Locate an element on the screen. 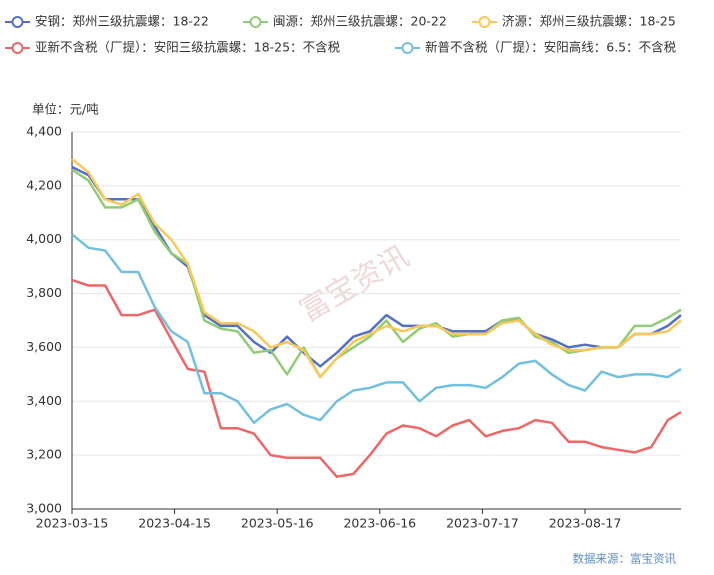 This screenshot has height=575, width=714. legend-item: 闽源：郑州三级抗震螺：20-22 is located at coordinates (345, 21).